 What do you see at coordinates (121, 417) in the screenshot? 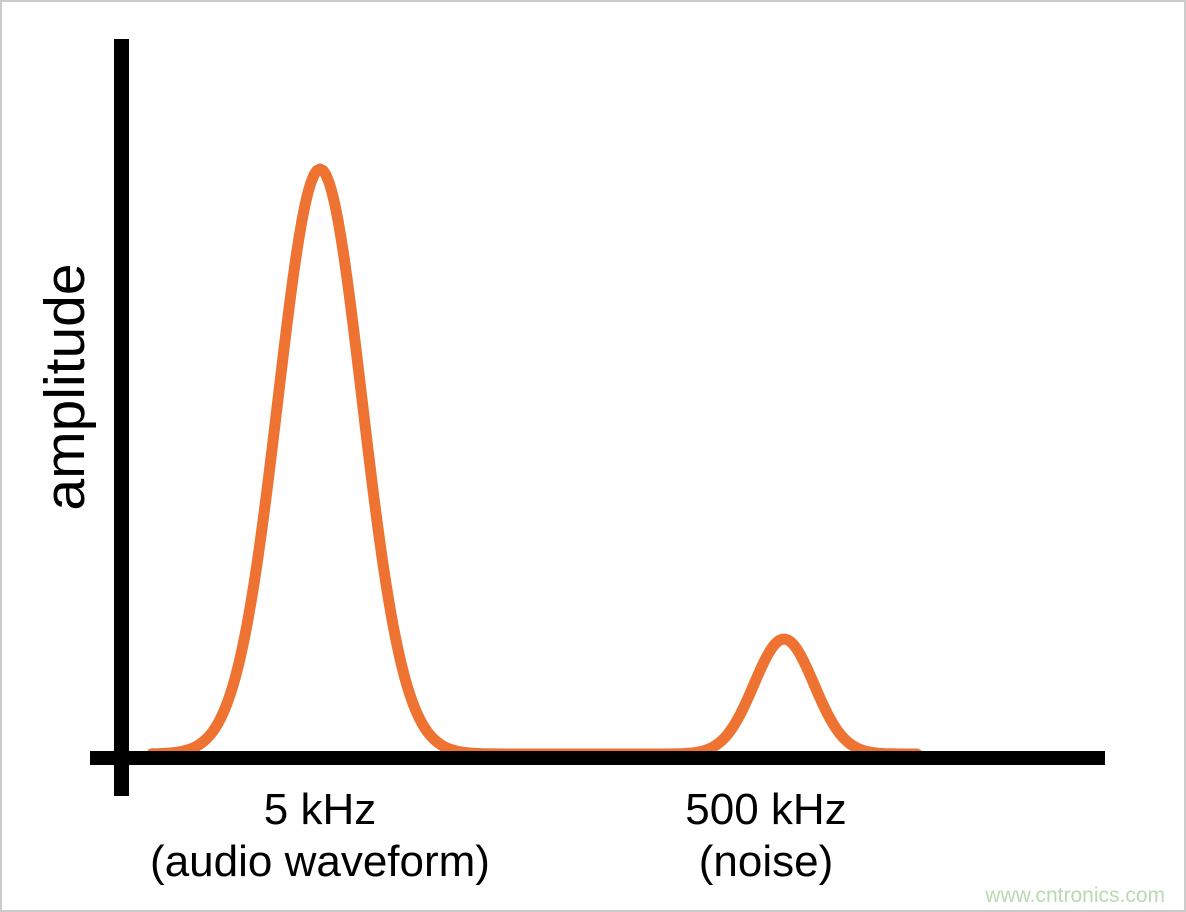
I see `y-axis-line` at bounding box center [121, 417].